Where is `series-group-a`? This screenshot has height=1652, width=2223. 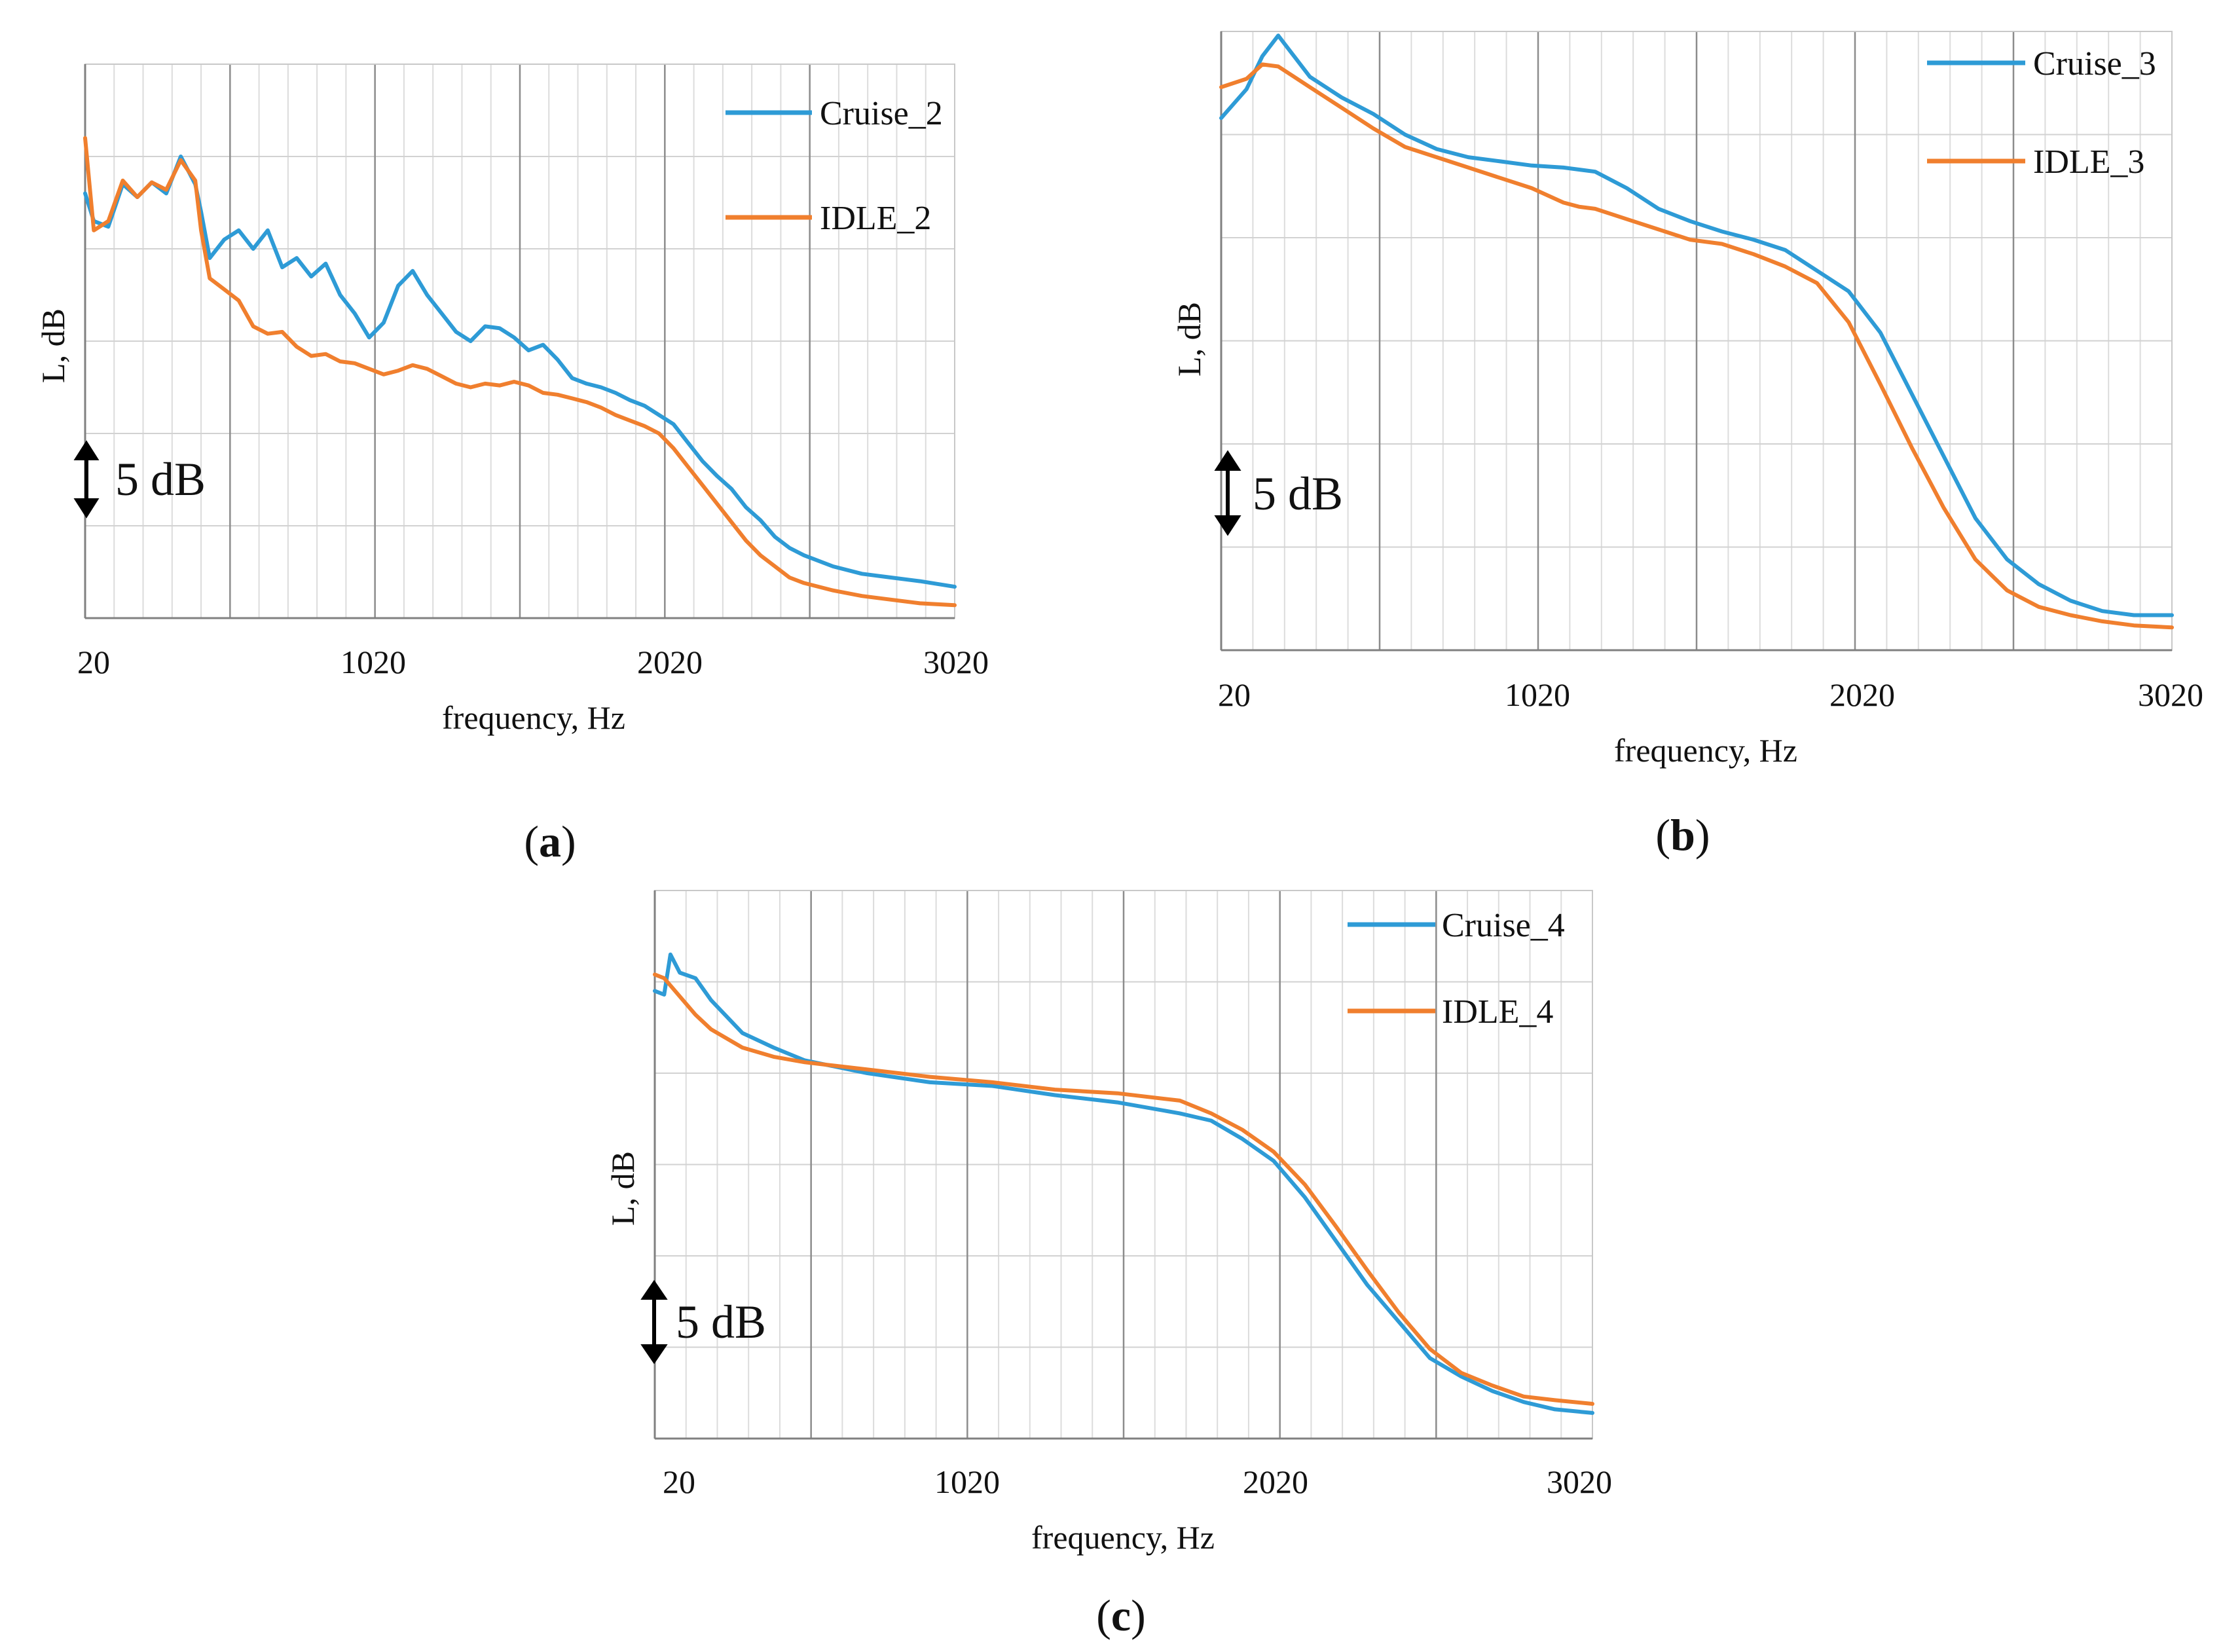
series-group-a is located at coordinates (520, 372).